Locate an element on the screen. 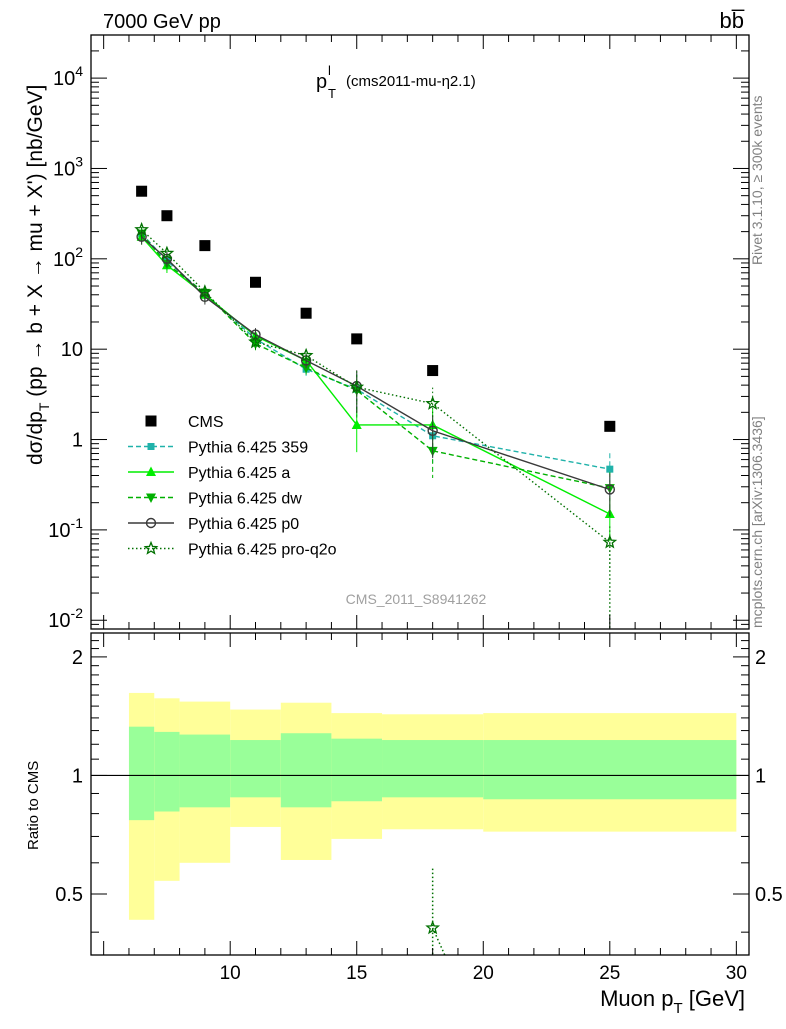  analysis-id: CMS_2011_S8941262 is located at coordinates (416, 599).